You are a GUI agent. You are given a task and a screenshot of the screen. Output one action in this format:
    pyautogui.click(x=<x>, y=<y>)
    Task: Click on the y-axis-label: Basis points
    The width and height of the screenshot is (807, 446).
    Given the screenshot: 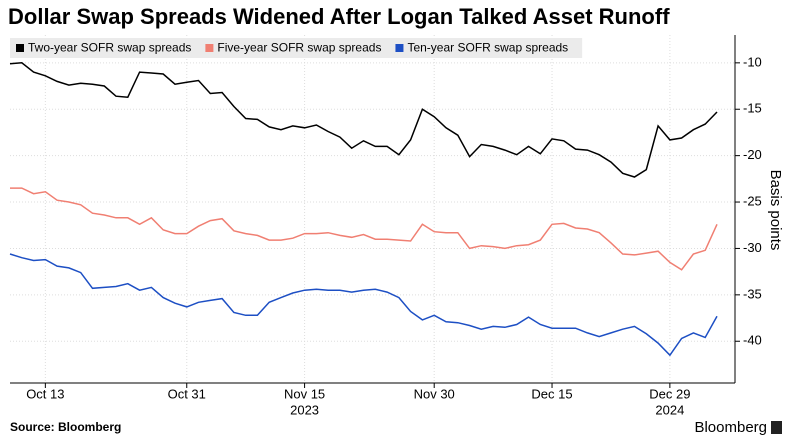 What is the action you would take?
    pyautogui.click(x=775, y=210)
    